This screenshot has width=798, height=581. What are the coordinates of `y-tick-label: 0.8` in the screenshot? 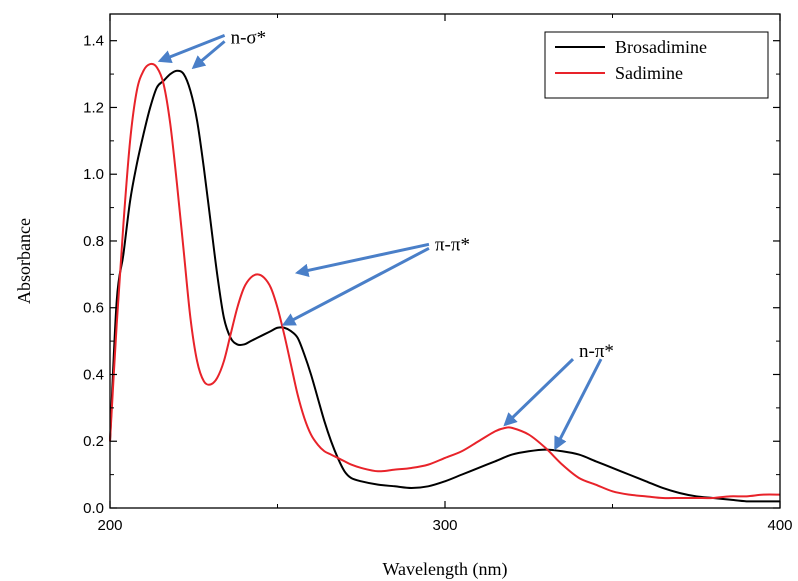 It's located at (93, 241).